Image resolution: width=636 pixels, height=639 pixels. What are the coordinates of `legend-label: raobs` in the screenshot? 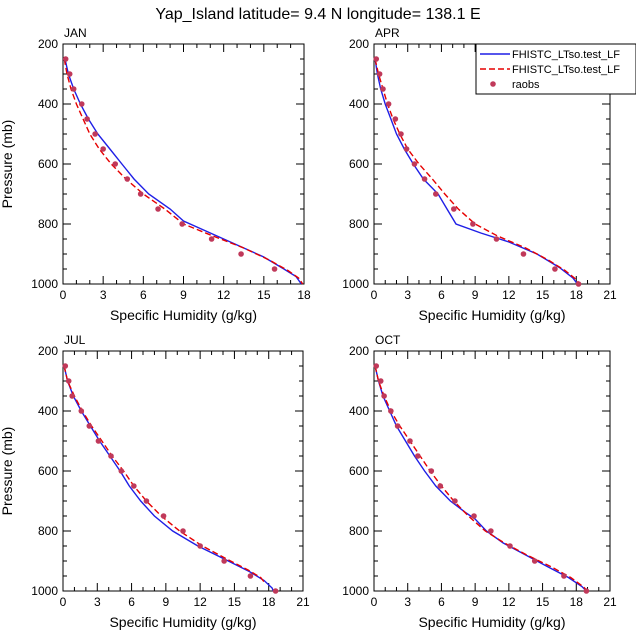 It's located at (526, 85).